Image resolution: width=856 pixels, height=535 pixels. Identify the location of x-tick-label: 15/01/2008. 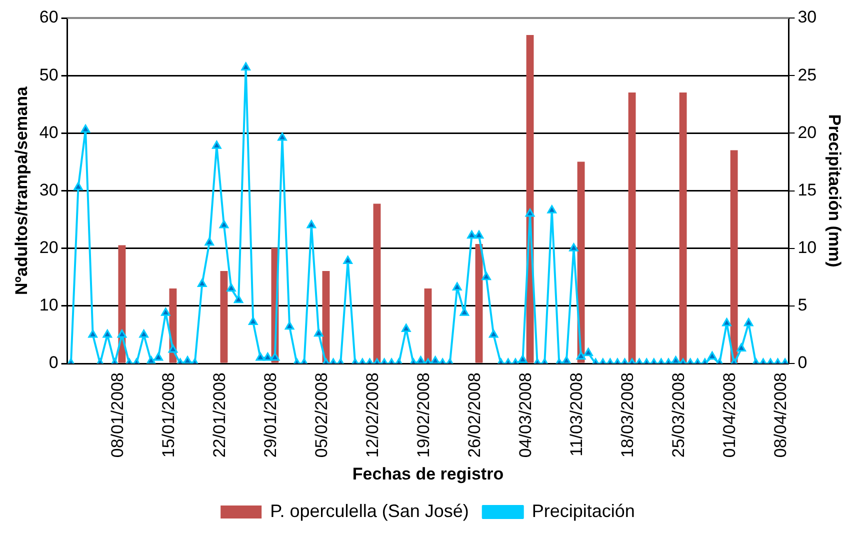
(168, 415).